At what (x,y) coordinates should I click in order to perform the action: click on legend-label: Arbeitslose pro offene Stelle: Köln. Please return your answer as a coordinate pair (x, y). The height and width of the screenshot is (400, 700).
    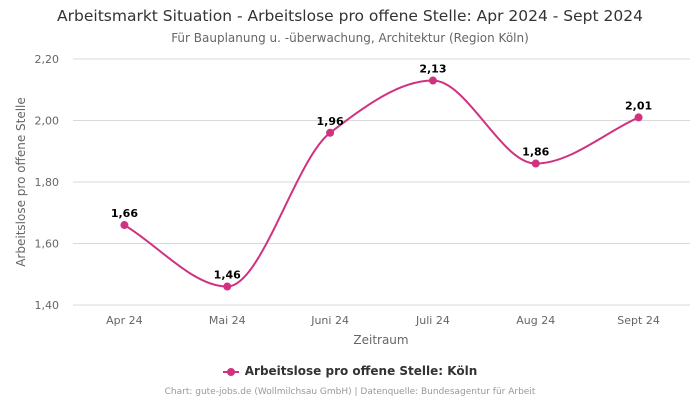
    Looking at the image, I should click on (361, 371).